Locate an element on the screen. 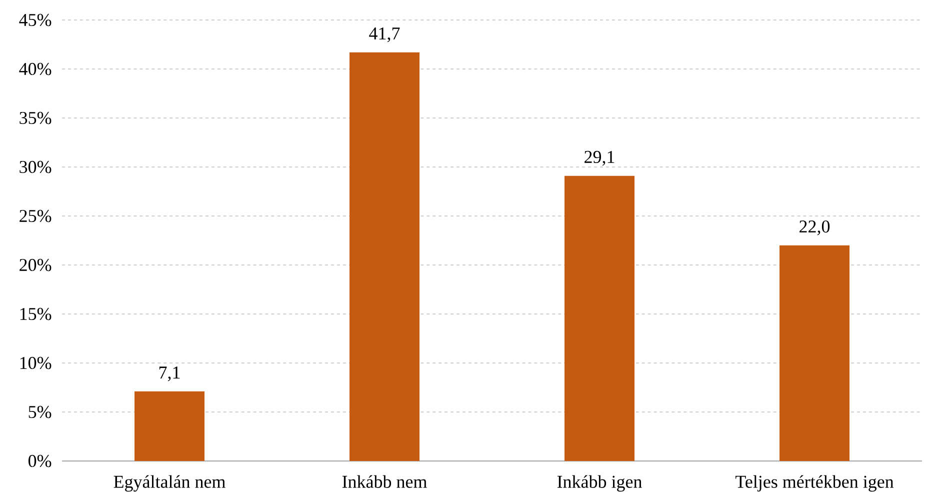  data-label: 41,7 is located at coordinates (384, 34).